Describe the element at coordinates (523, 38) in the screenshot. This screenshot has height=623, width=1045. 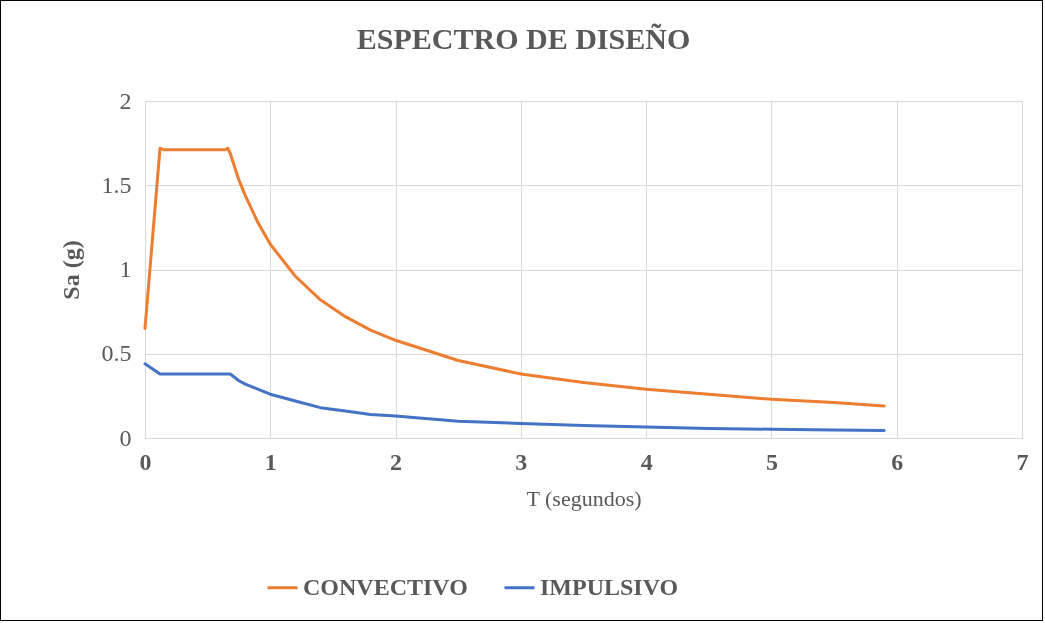
I see `chart-title: ESPECTRO DE DISEÑO` at that location.